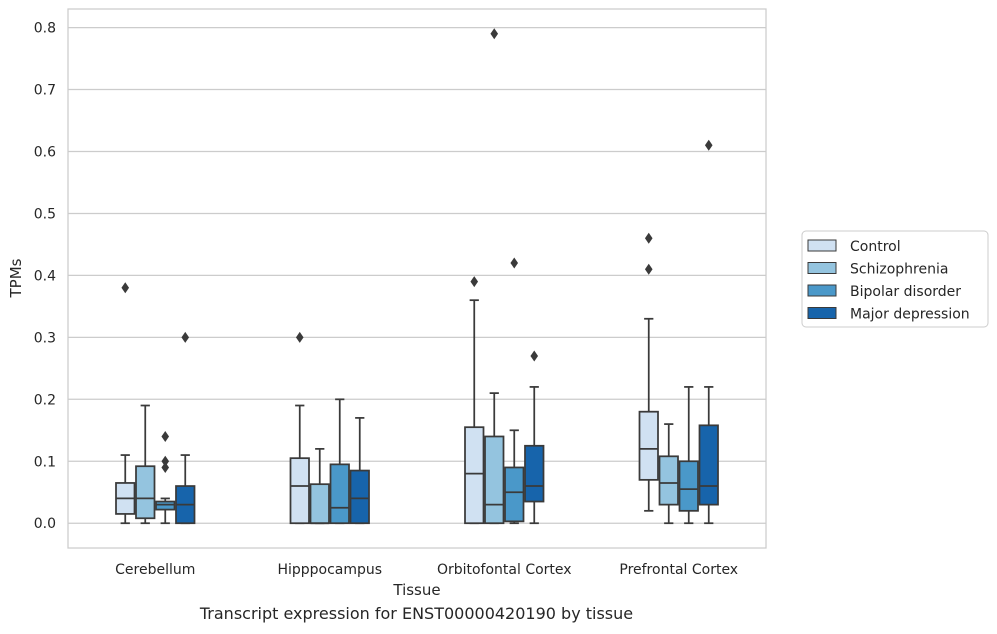 The image size is (997, 634). Describe the element at coordinates (910, 315) in the screenshot. I see `legend-label: Major depression` at that location.